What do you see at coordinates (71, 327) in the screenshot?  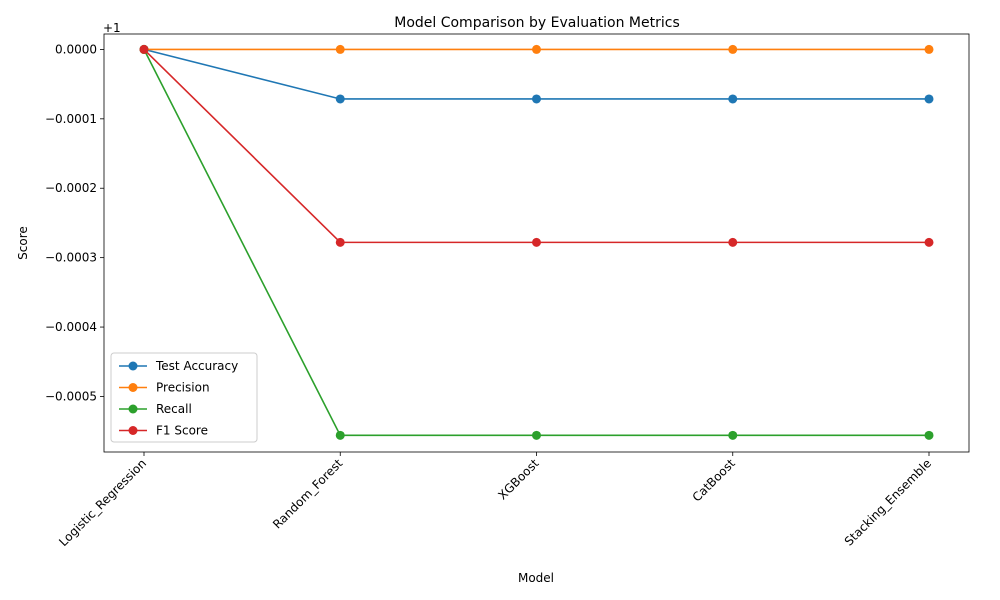 I see `y-tick-label: −0.0004` at bounding box center [71, 327].